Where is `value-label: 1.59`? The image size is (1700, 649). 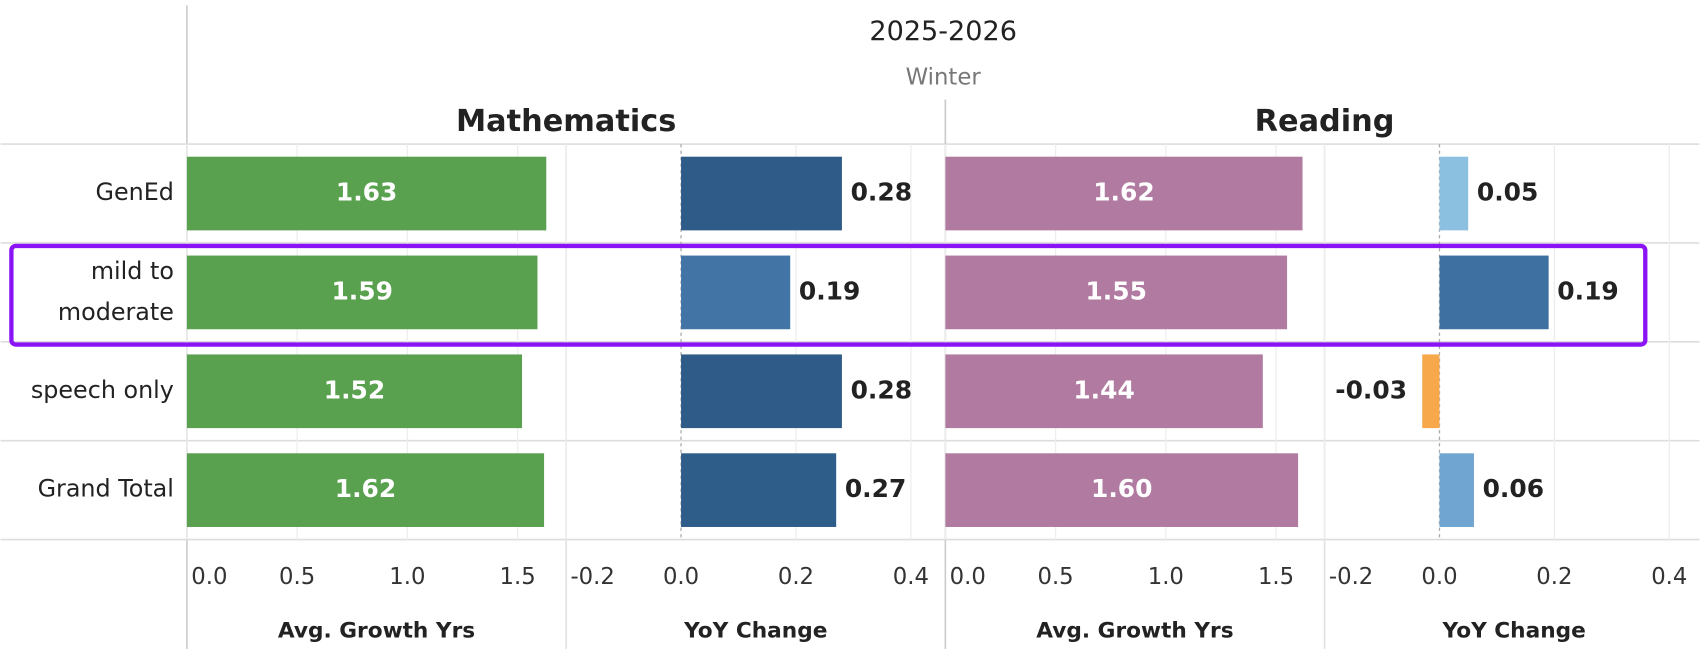 value-label: 1.59 is located at coordinates (361, 290).